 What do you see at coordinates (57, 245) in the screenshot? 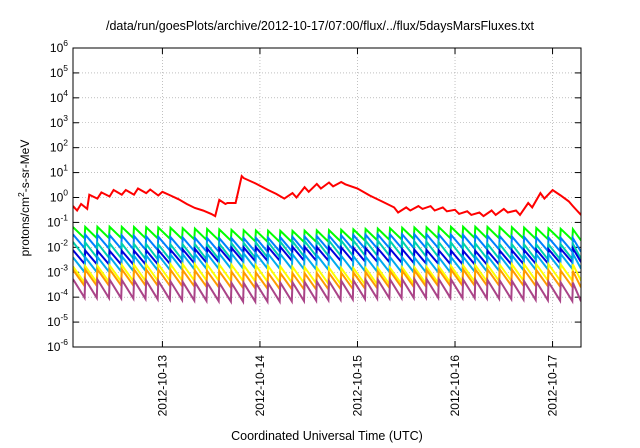
I see `y-tick-label: 10⁻²` at bounding box center [57, 245].